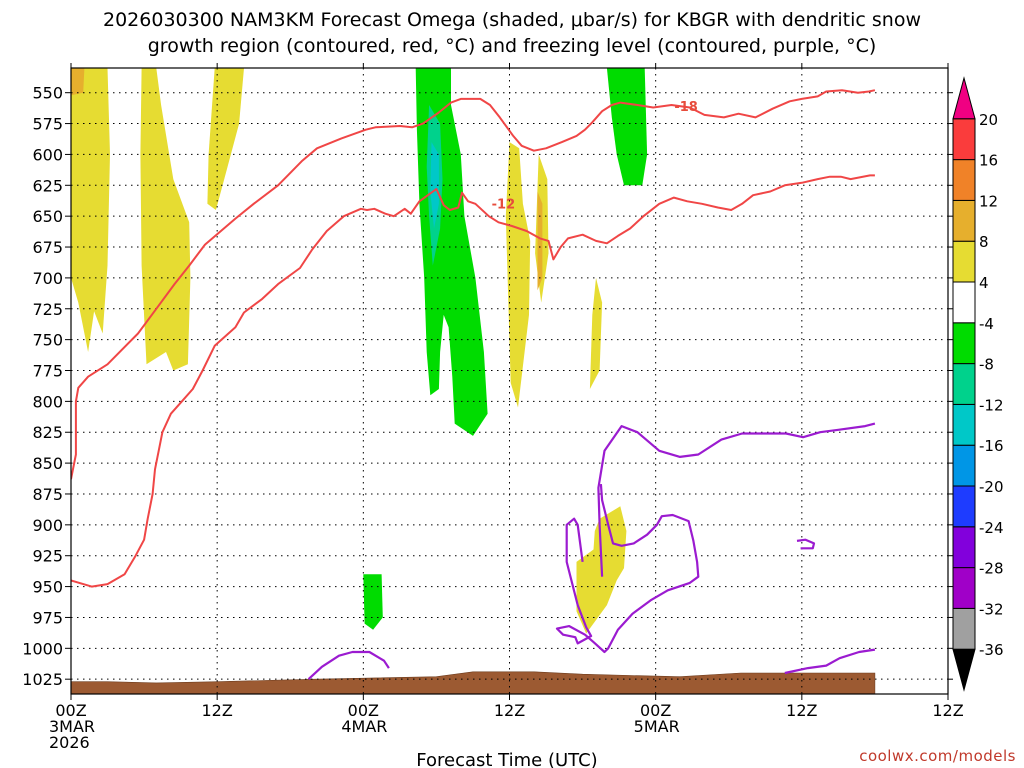  Describe the element at coordinates (47, 309) in the screenshot. I see `y-tick-label-725: 725` at that location.